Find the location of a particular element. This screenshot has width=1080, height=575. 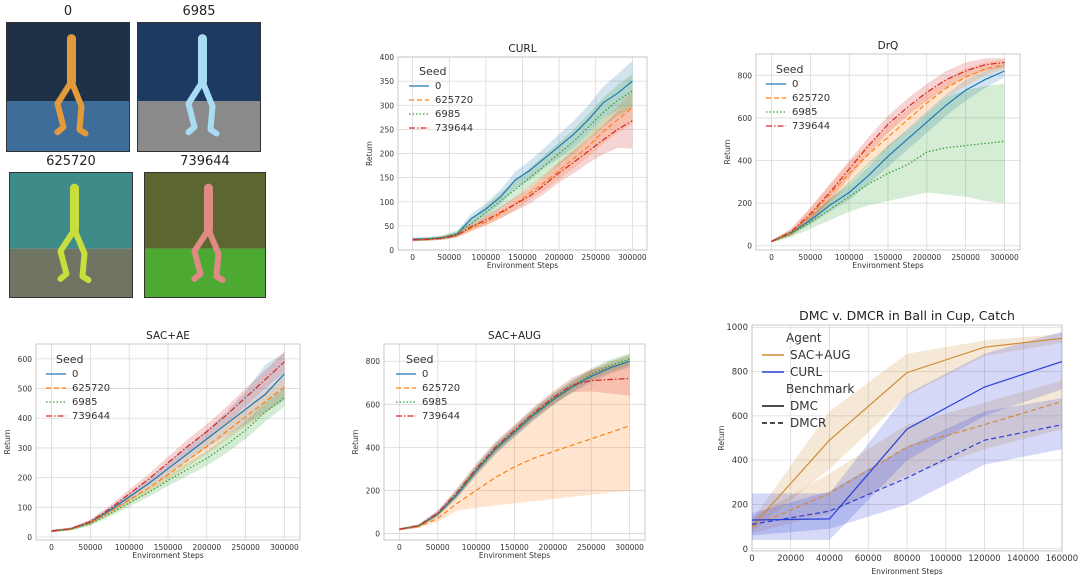

thumbnail-seed-625720: 625720 is located at coordinates (71, 226).